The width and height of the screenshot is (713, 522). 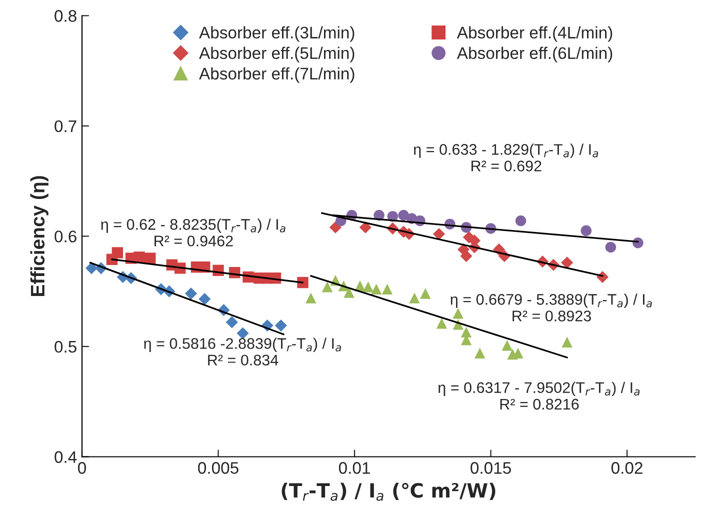 What do you see at coordinates (65, 346) in the screenshot?
I see `y-tick-label: 0.5` at bounding box center [65, 346].